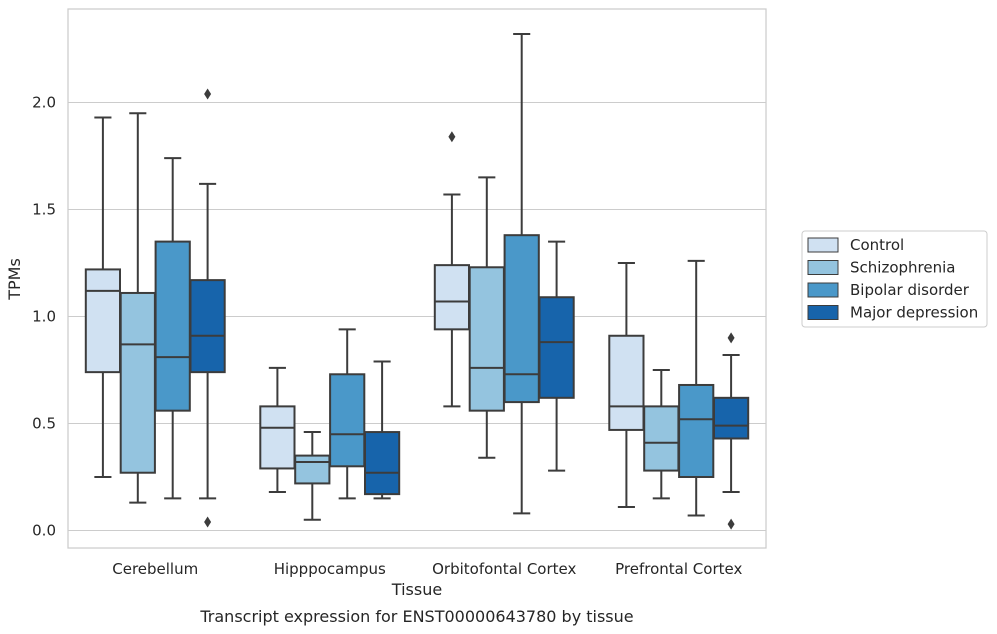  I want to click on y-tick-label: 1.0, so click(44, 317).